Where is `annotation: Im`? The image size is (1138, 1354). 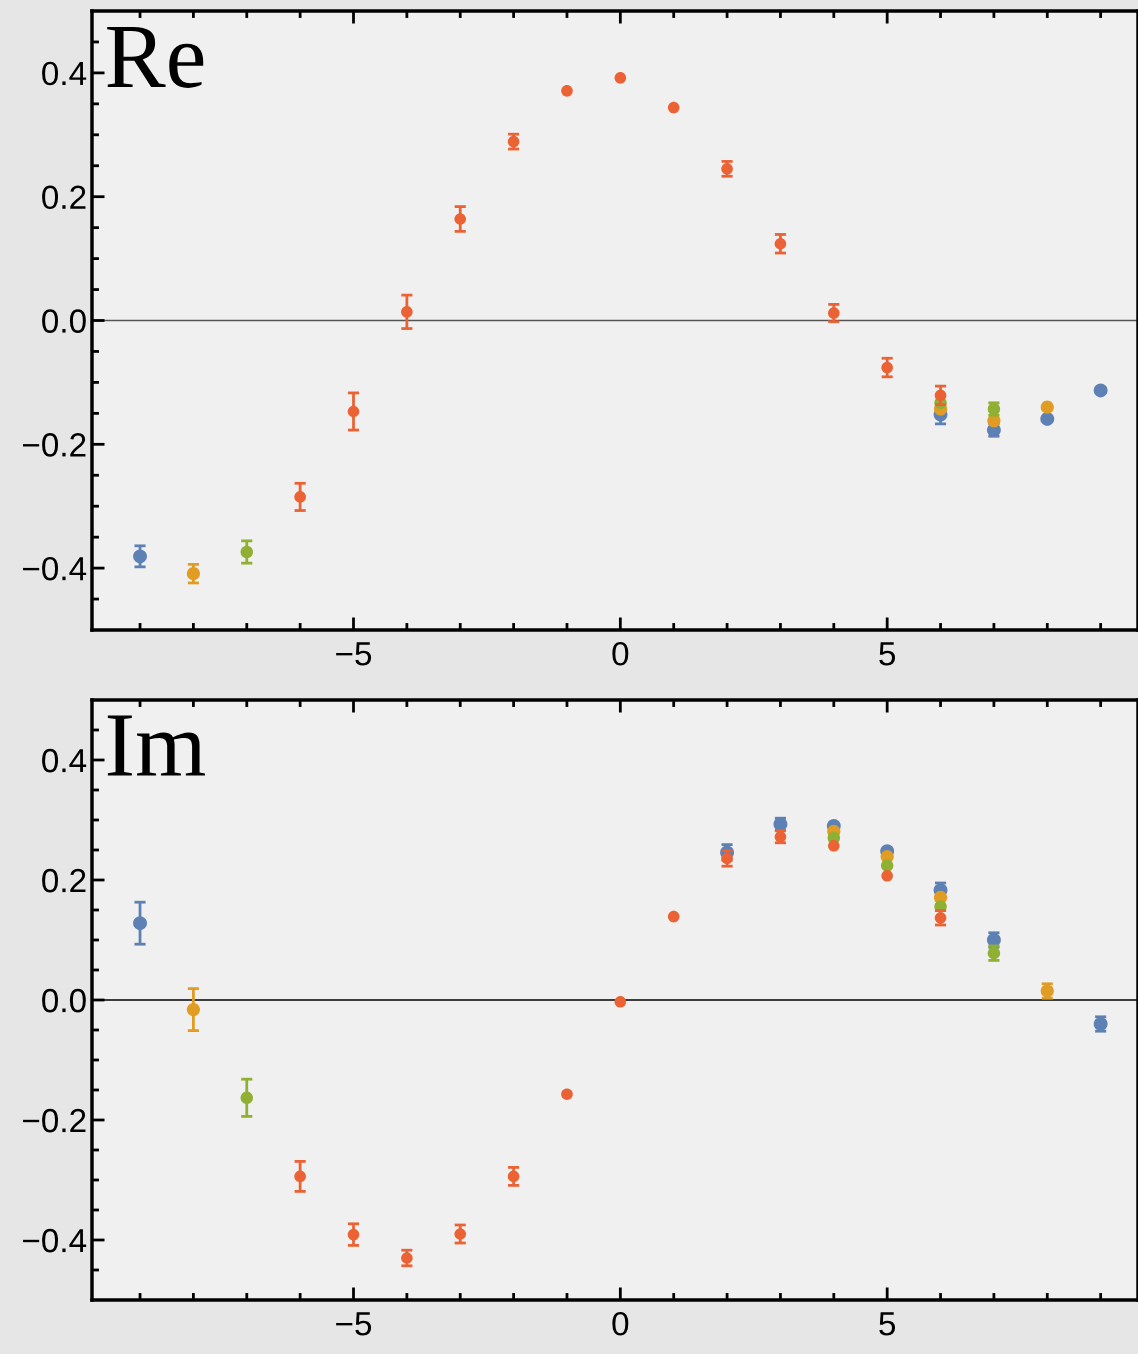 annotation: Im is located at coordinates (156, 745).